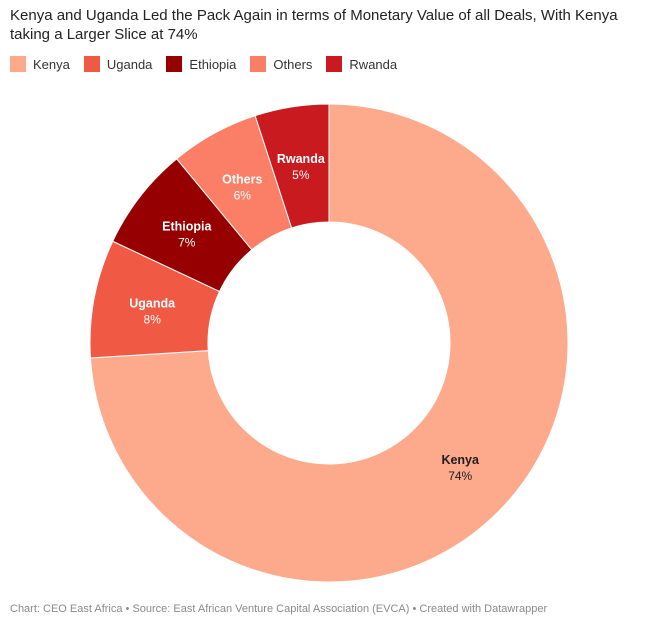 This screenshot has width=659, height=628. I want to click on slice-value-ethiopia: 7%, so click(187, 243).